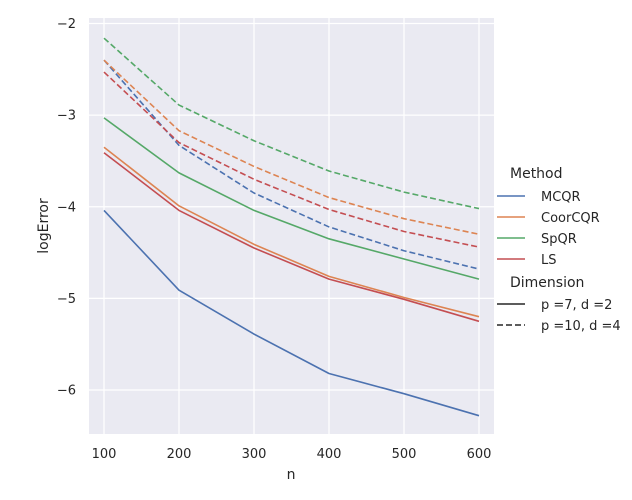  What do you see at coordinates (66, 391) in the screenshot?
I see `y-tick-label: −6` at bounding box center [66, 391].